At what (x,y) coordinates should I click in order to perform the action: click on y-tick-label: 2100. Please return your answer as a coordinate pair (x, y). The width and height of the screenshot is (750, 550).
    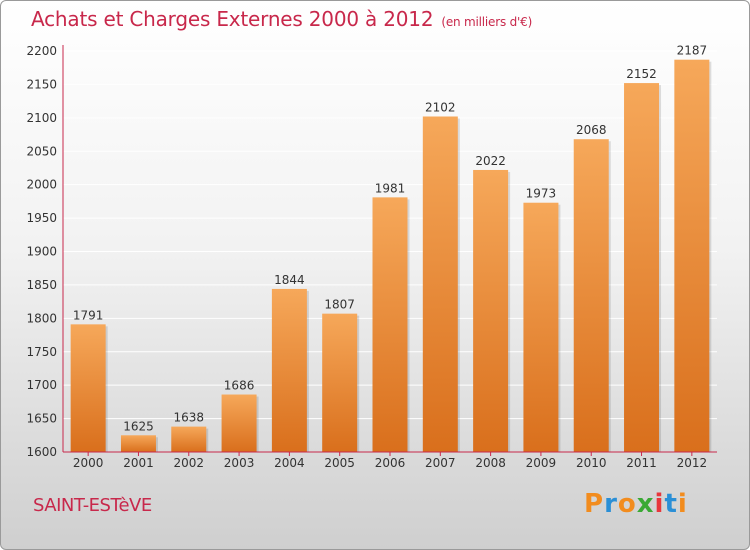
    Looking at the image, I should click on (41, 118).